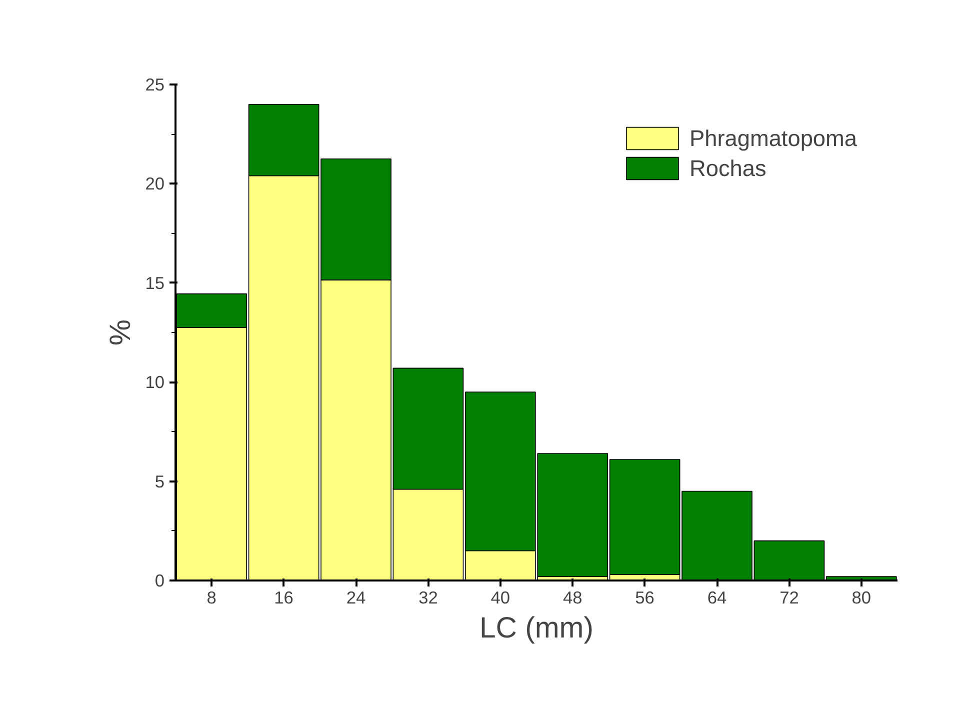  What do you see at coordinates (717, 598) in the screenshot?
I see `x-tick-label: 64` at bounding box center [717, 598].